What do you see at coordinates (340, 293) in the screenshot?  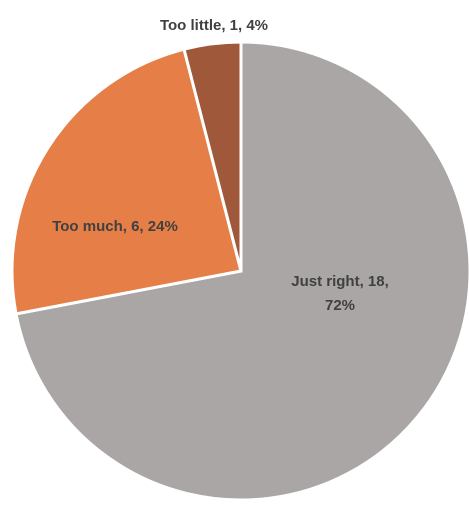 I see `data-label-just-right: Just right, 18, 72%` at bounding box center [340, 293].